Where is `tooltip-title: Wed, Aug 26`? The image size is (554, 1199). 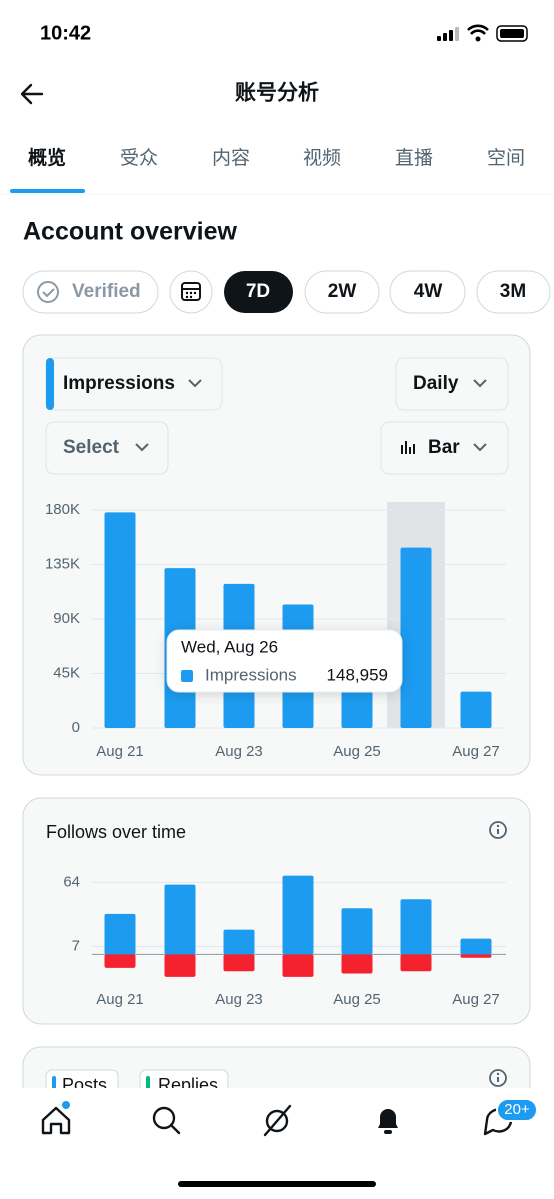 tooltip-title: Wed, Aug 26 is located at coordinates (229, 646).